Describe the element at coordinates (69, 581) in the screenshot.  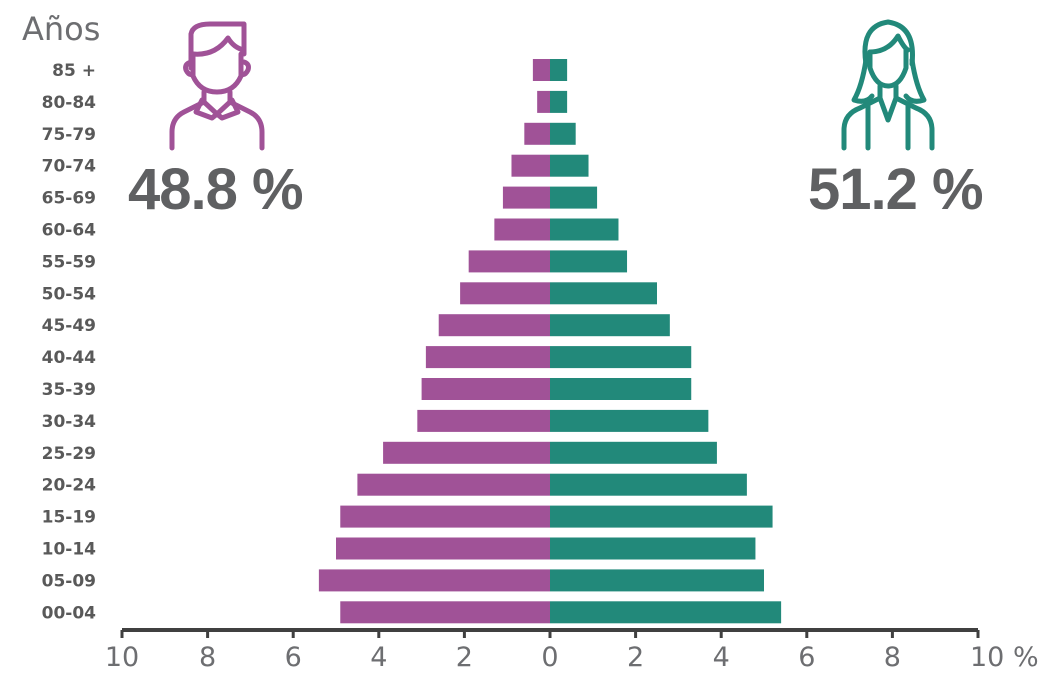
I see `category-label: 05-09` at that location.